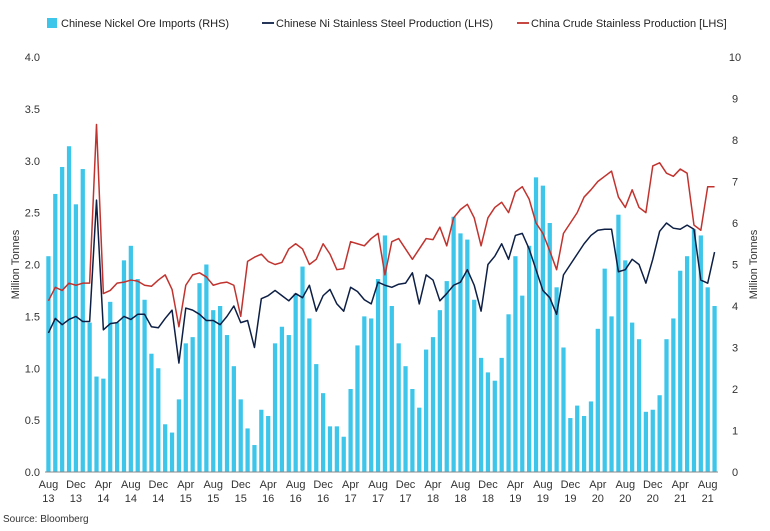  Describe the element at coordinates (145, 24) in the screenshot. I see `legend-label: Chinese Nickel Ore Imports (RHS)` at that location.